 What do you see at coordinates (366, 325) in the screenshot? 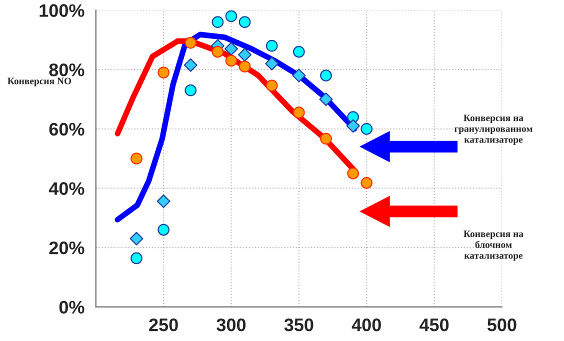
I see `x-tick-label: 400` at bounding box center [366, 325].